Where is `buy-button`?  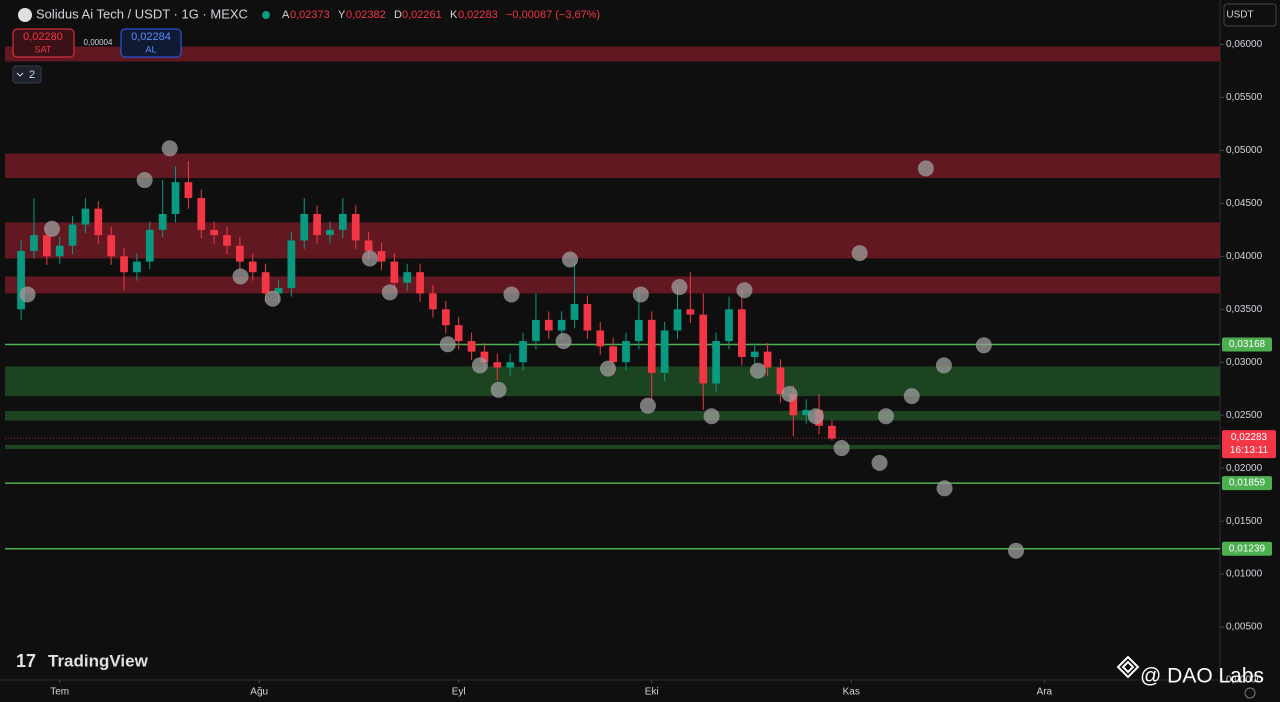
buy-button is located at coordinates (151, 43).